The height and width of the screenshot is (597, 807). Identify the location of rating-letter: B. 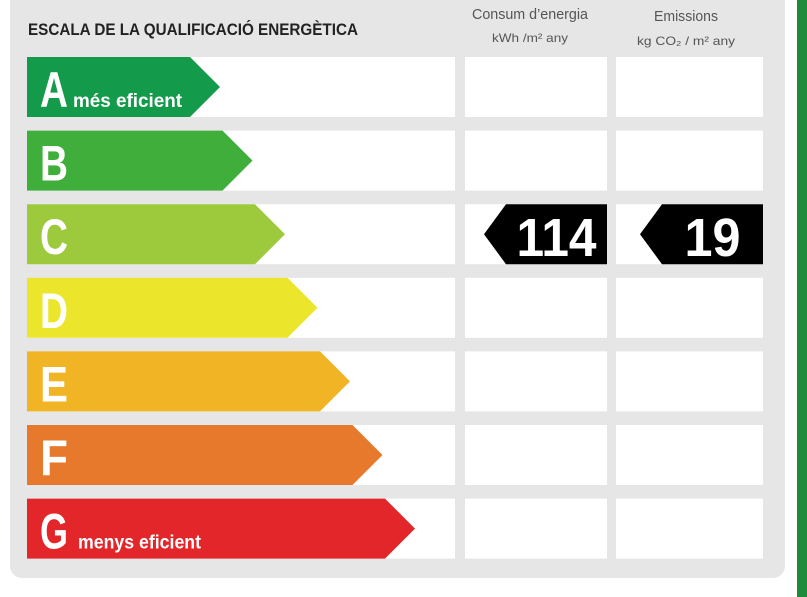
(54, 164).